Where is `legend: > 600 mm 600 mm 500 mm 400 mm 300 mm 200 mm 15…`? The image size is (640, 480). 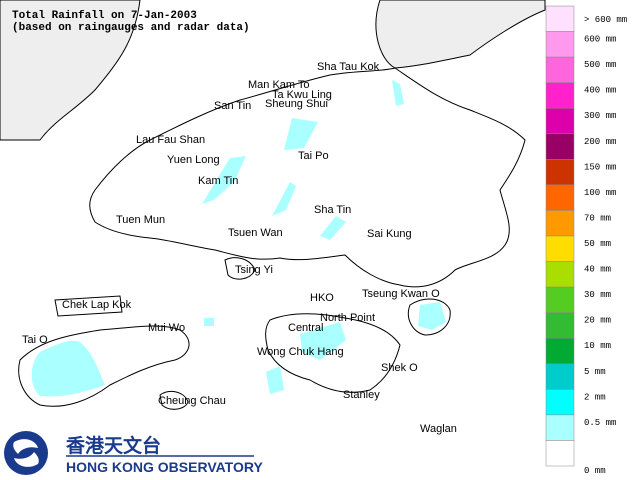 legend: > 600 mm 600 mm 500 mm 400 mm 300 mm 200 mm 15… is located at coordinates (586, 240).